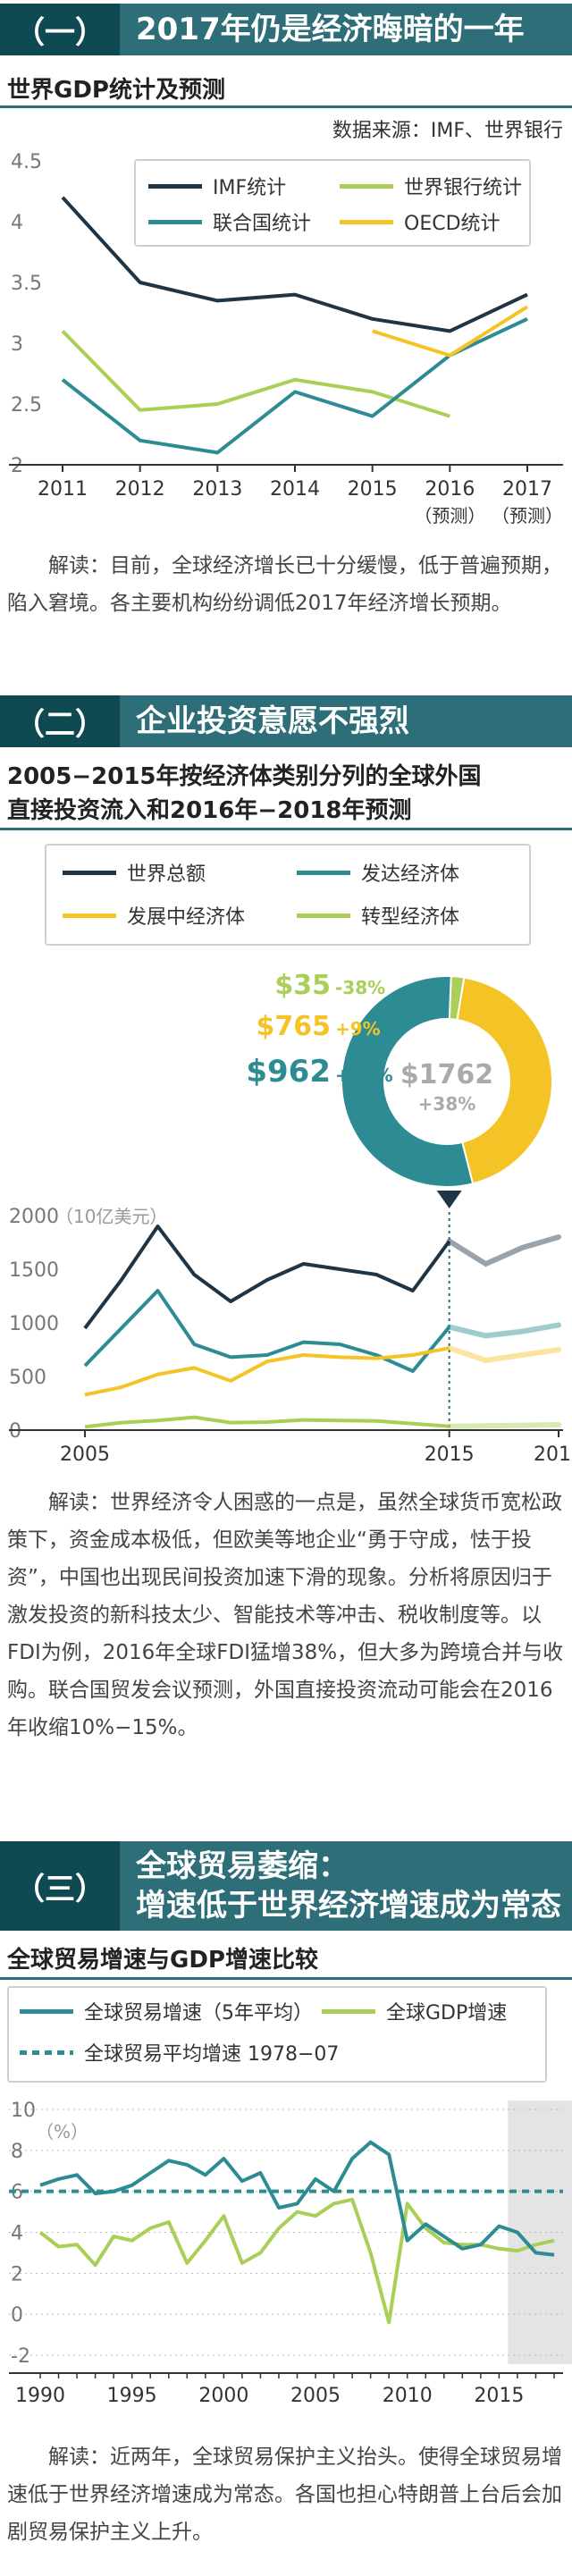 The height and width of the screenshot is (2576, 572). What do you see at coordinates (24, 2111) in the screenshot?
I see `trade-y-tick: 10` at bounding box center [24, 2111].